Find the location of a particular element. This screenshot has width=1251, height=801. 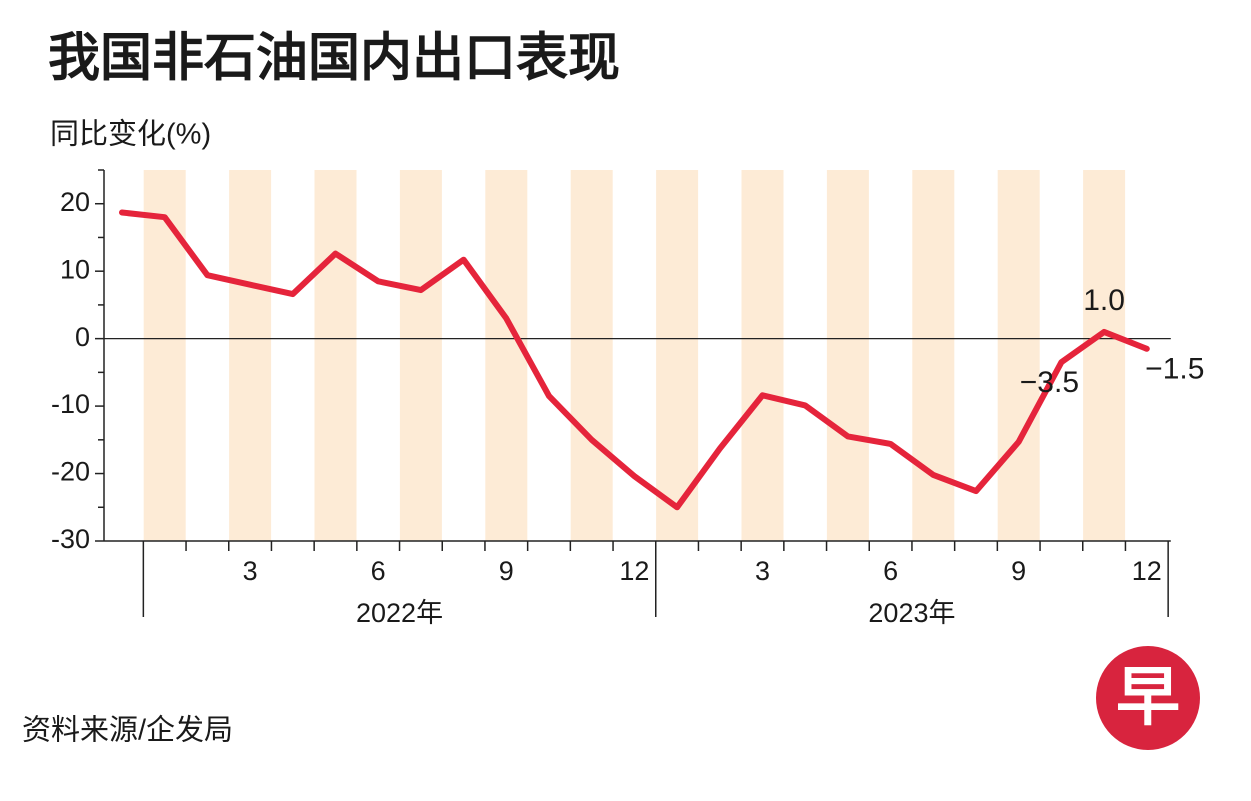

source: 资料来源/企发局 is located at coordinates (127, 730).